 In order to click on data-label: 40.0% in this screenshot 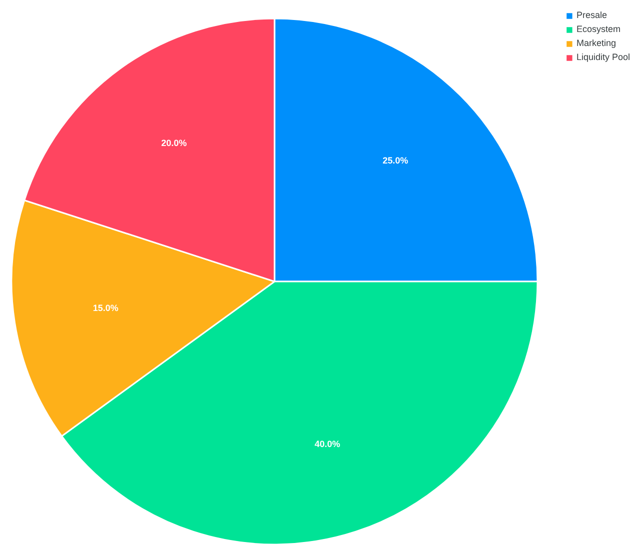, I will do `click(327, 444)`.